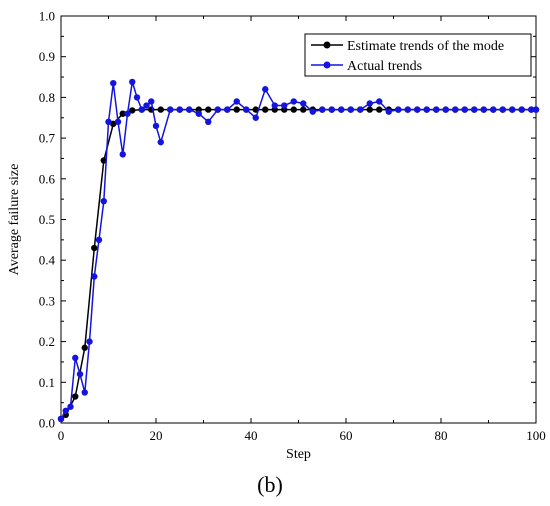 The image size is (550, 506). Describe the element at coordinates (47, 97) in the screenshot. I see `y-tick-label: 0.8` at that location.